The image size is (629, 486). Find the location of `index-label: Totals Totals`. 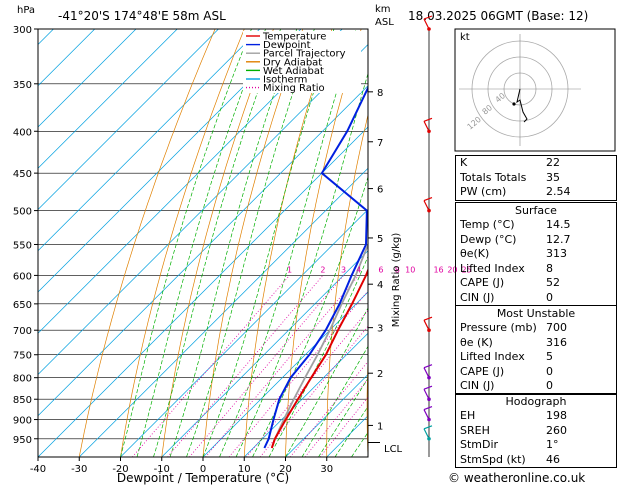

index-label: Totals Totals is located at coordinates (493, 177).